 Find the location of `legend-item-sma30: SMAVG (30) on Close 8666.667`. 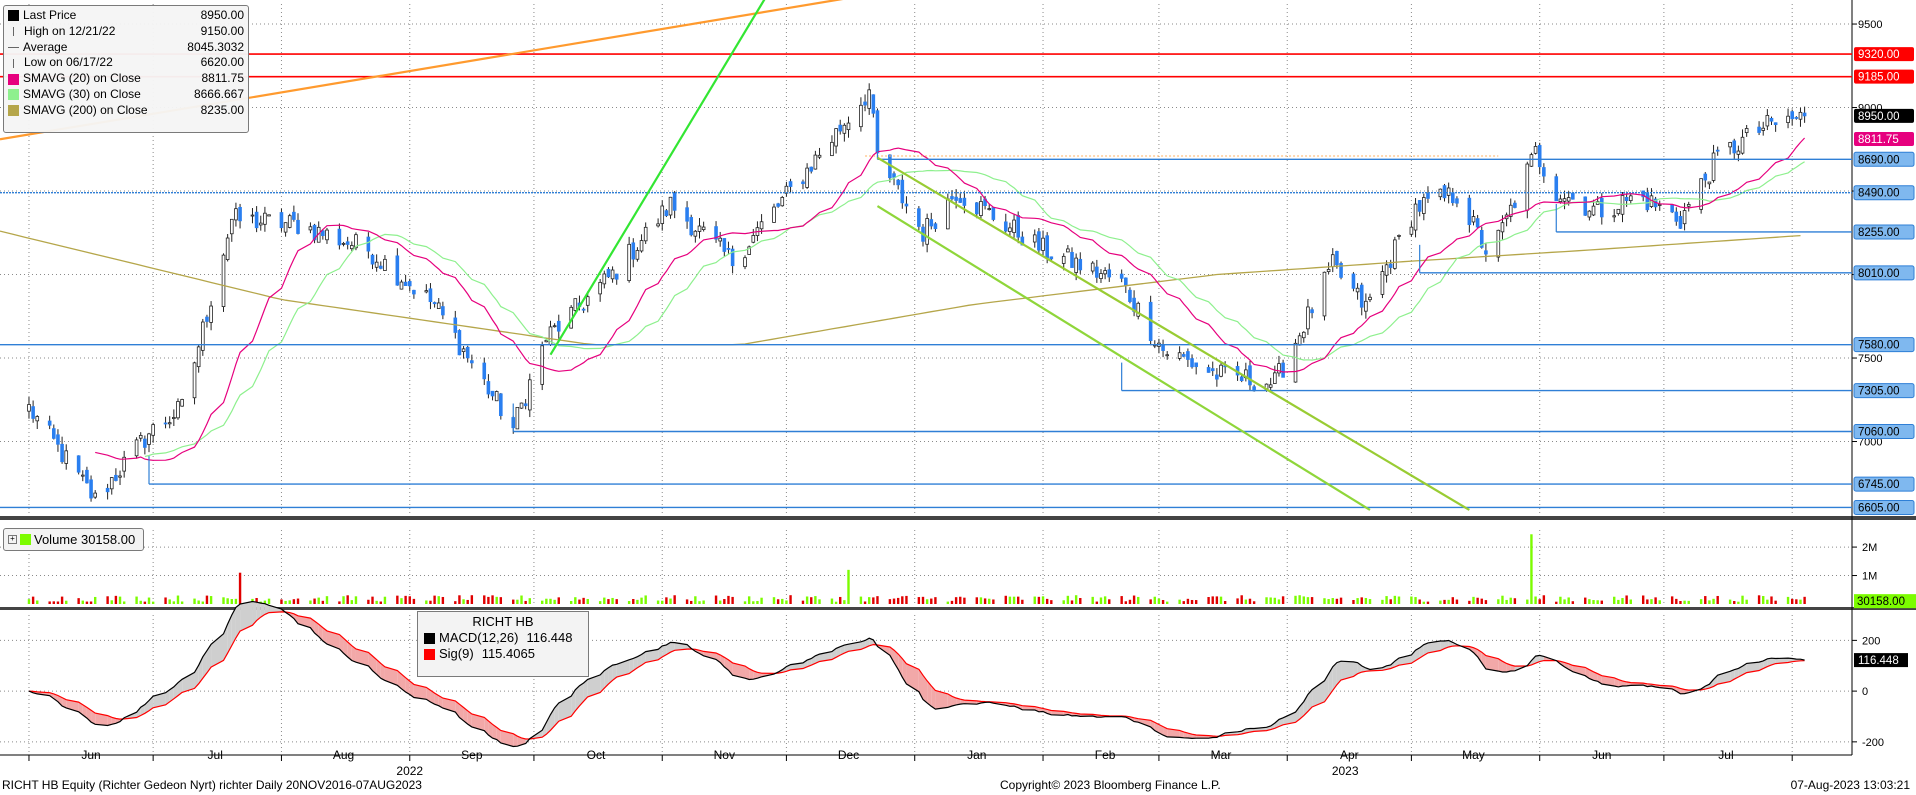

legend-item-sma30: SMAVG (30) on Close 8666.667 is located at coordinates (126, 95).